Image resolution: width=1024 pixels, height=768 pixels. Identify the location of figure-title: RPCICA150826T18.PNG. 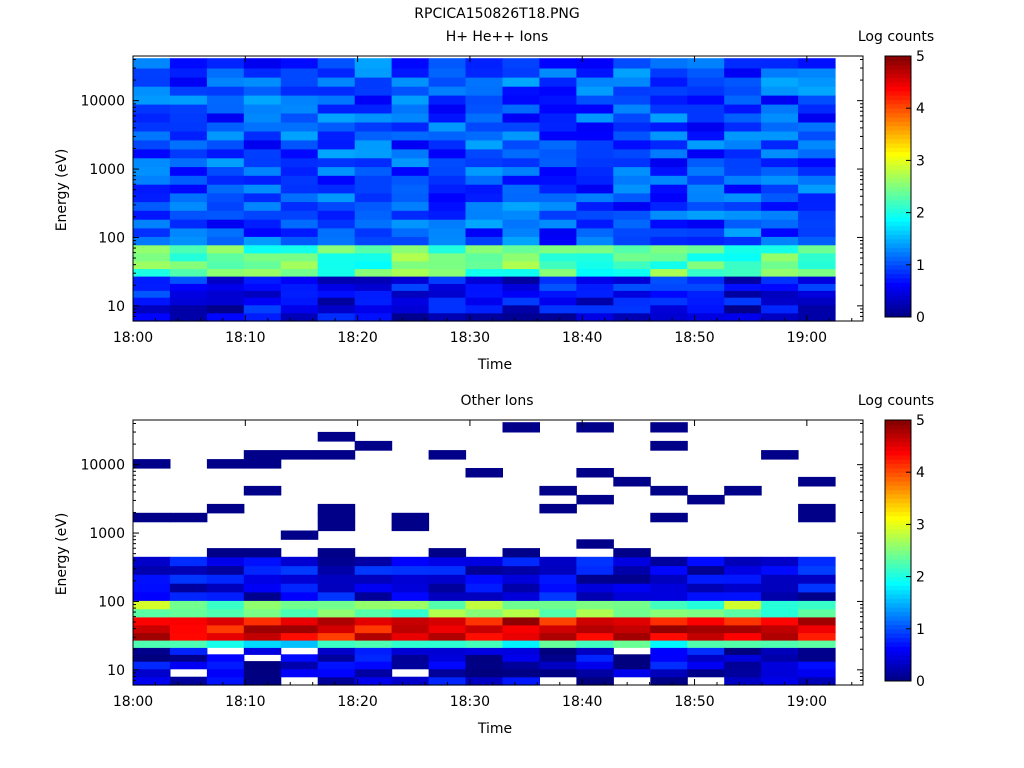
(497, 14).